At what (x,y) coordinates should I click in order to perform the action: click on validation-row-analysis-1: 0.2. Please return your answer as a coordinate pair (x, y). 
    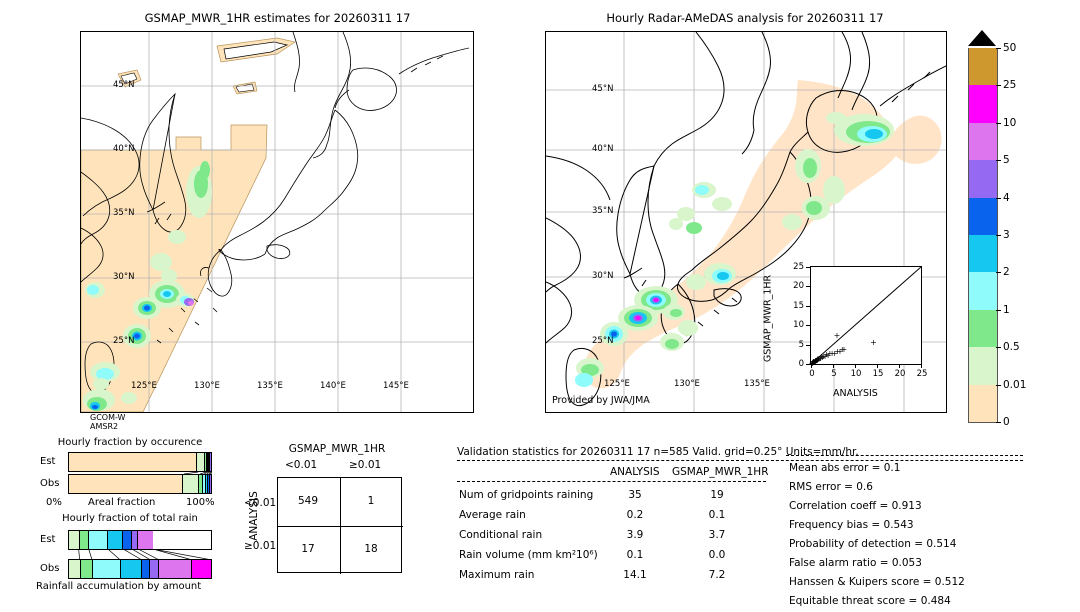
    Looking at the image, I should click on (635, 515).